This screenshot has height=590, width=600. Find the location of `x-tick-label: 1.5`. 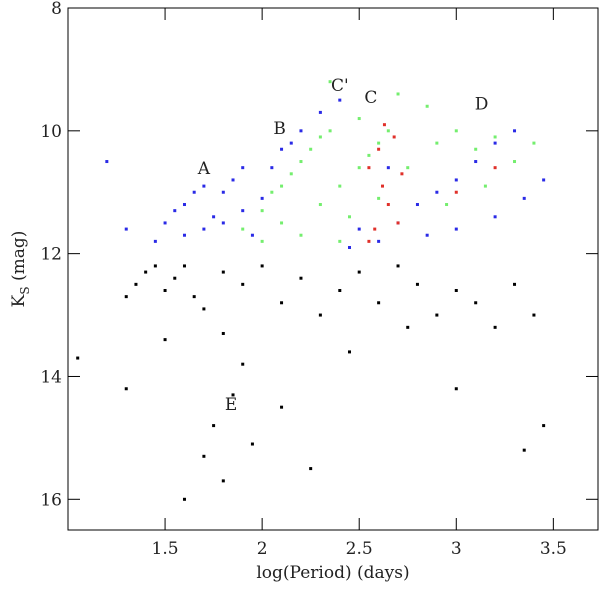

x-tick-label: 1.5 is located at coordinates (165, 549).